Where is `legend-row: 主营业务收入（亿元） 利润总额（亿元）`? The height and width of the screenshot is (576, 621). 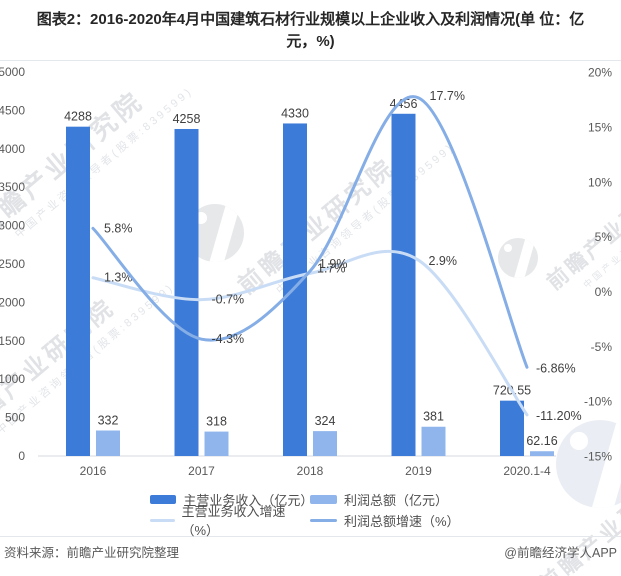
legend-row: 主营业务收入（亿元） 利润总额（亿元） is located at coordinates (385, 499).